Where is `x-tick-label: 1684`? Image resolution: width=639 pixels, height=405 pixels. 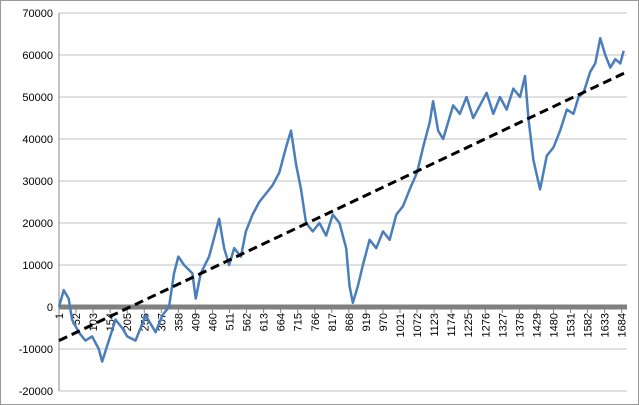
x-tick-label: 1684 is located at coordinates (623, 325).